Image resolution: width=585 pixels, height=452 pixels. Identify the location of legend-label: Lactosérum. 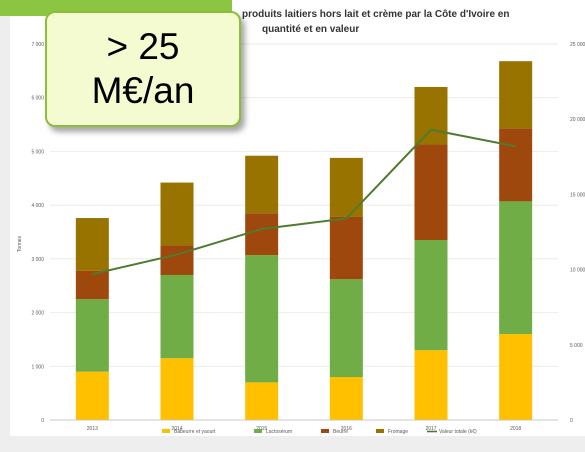
(279, 432).